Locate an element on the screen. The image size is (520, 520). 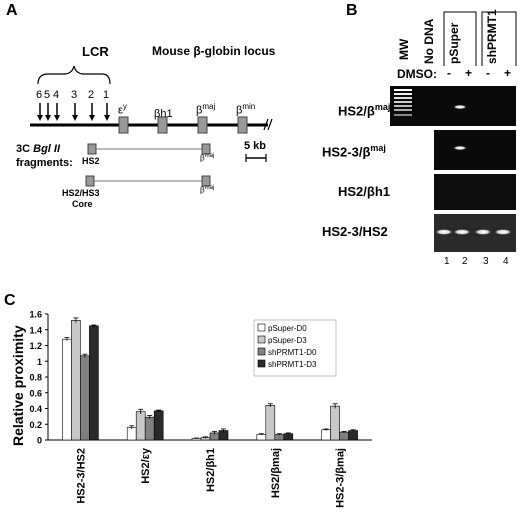
gel-panel-row3 is located at coordinates (475, 192).